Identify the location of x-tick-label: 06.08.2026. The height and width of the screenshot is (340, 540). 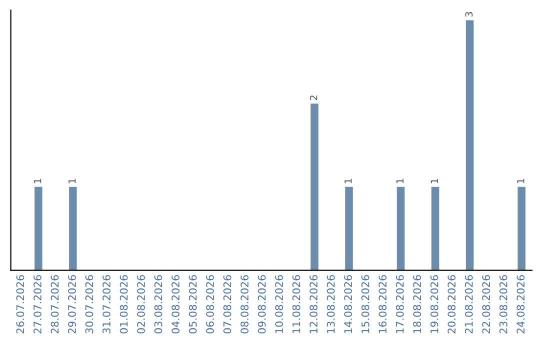
(210, 304).